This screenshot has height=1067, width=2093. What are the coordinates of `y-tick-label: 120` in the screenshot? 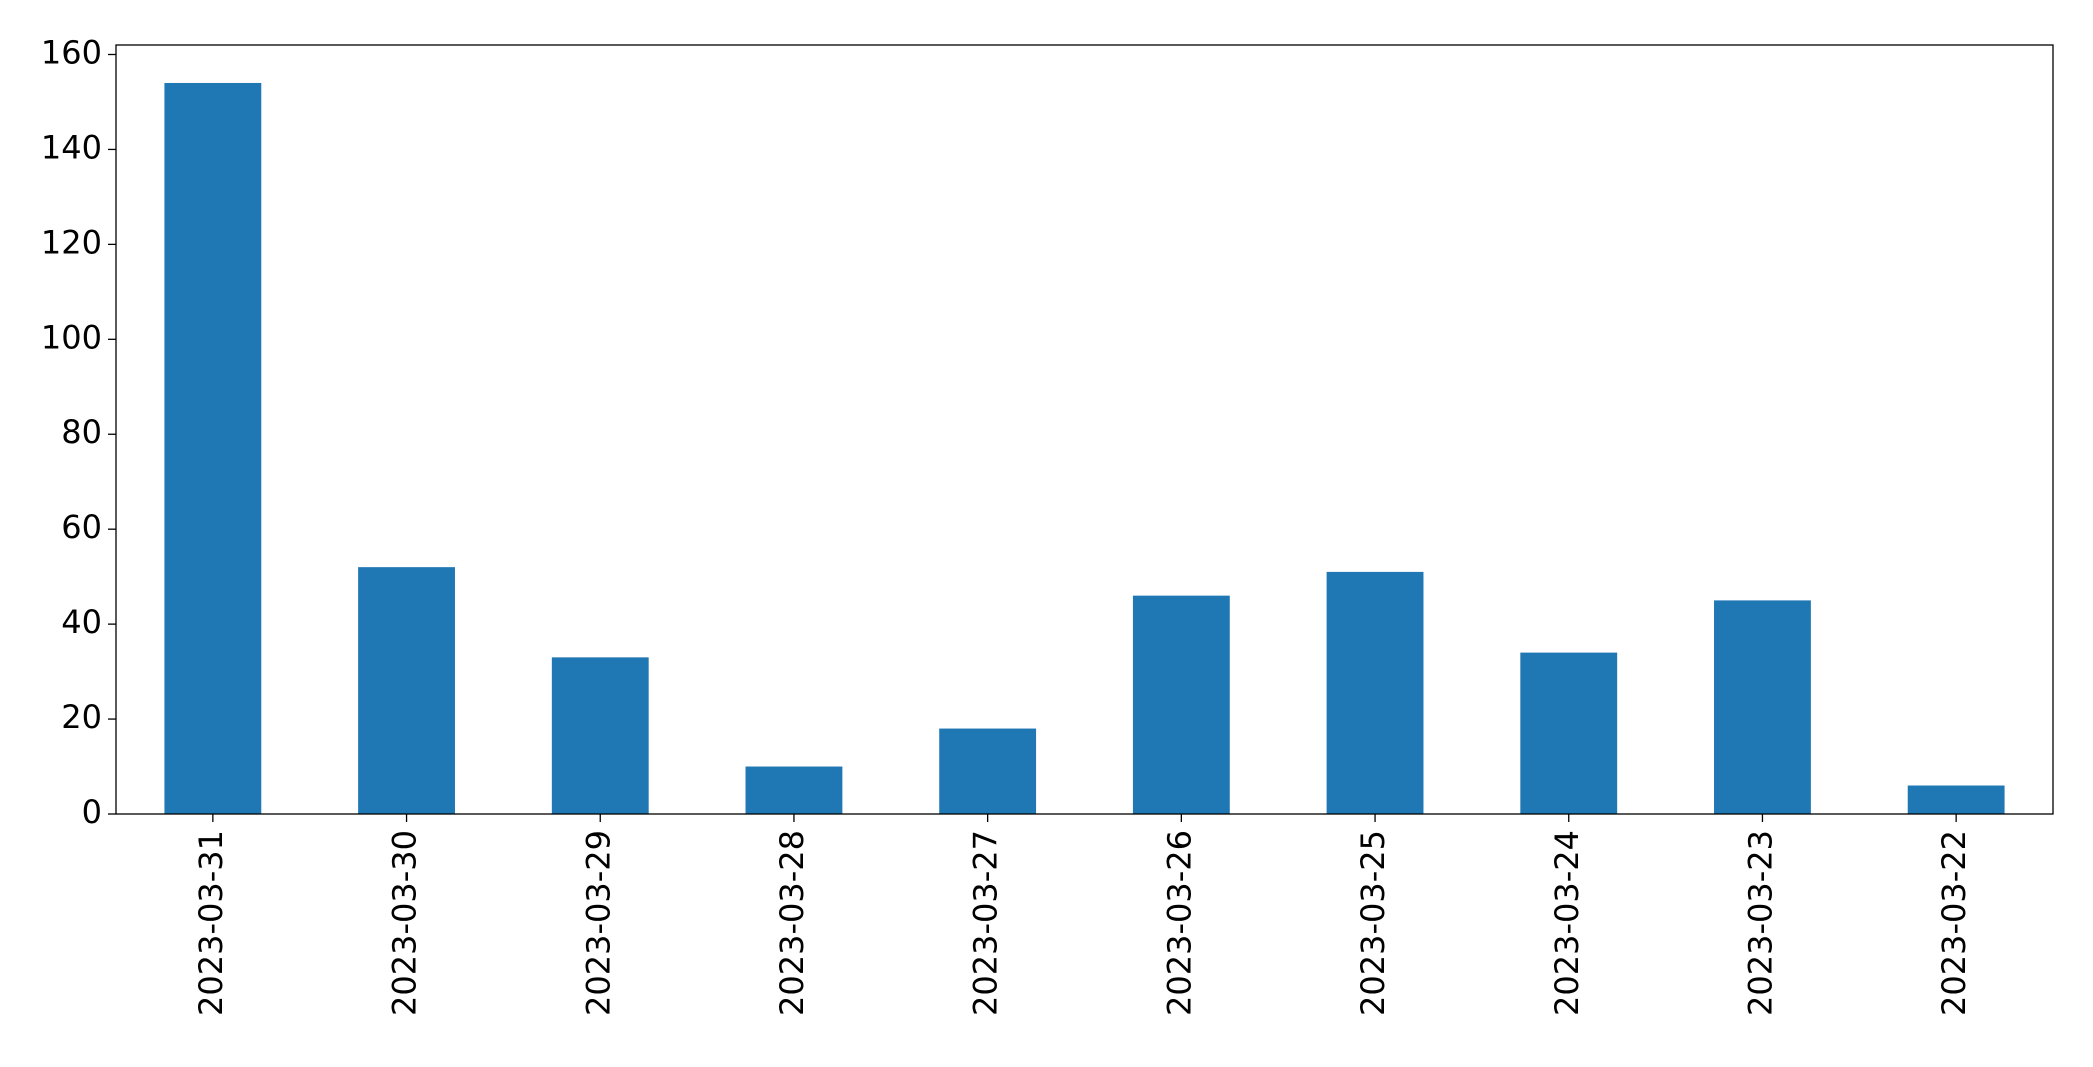 It's located at (71, 242).